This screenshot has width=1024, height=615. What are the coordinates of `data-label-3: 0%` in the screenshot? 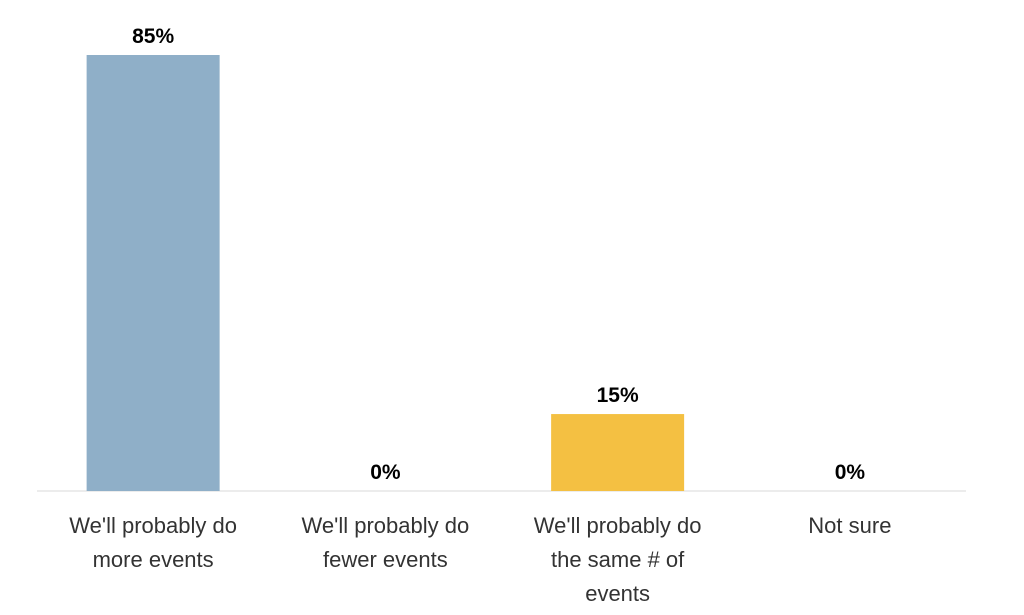 It's located at (850, 472).